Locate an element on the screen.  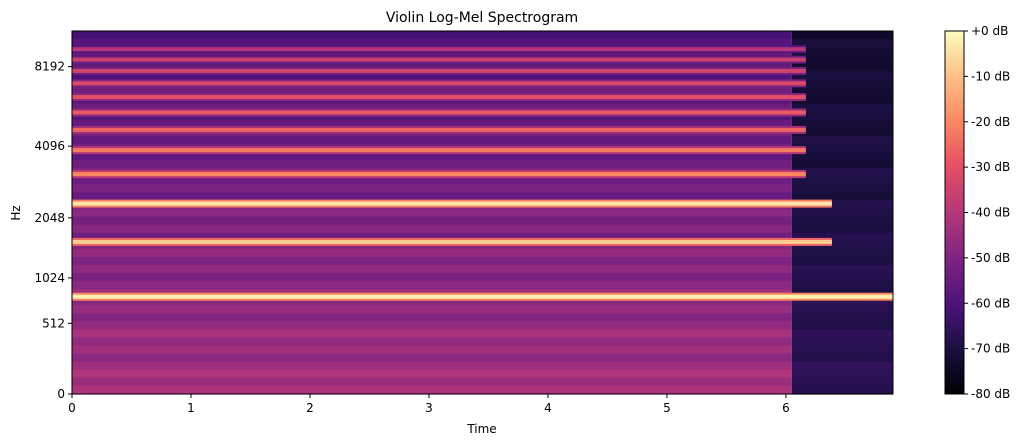
colorbar-tick-label: -30 dB is located at coordinates (990, 167).